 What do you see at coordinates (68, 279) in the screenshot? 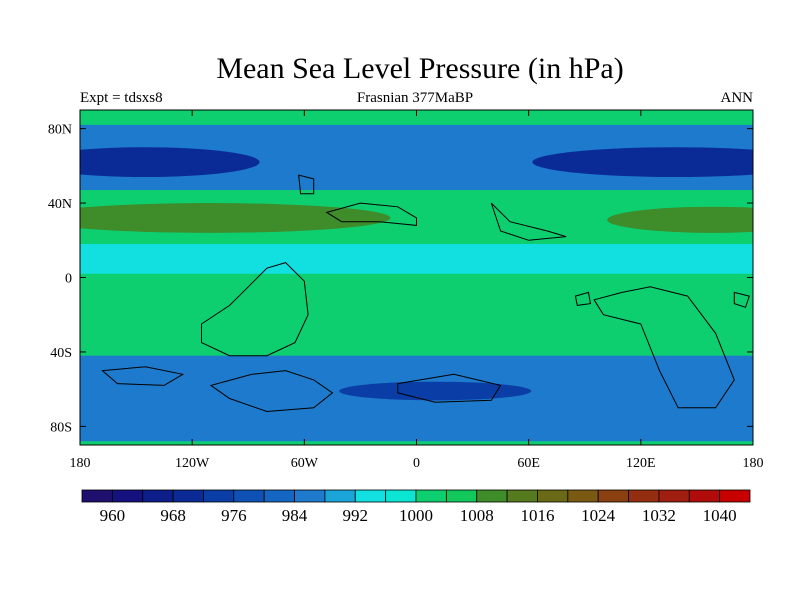
I see `y-tick-label-2: 0` at bounding box center [68, 279].